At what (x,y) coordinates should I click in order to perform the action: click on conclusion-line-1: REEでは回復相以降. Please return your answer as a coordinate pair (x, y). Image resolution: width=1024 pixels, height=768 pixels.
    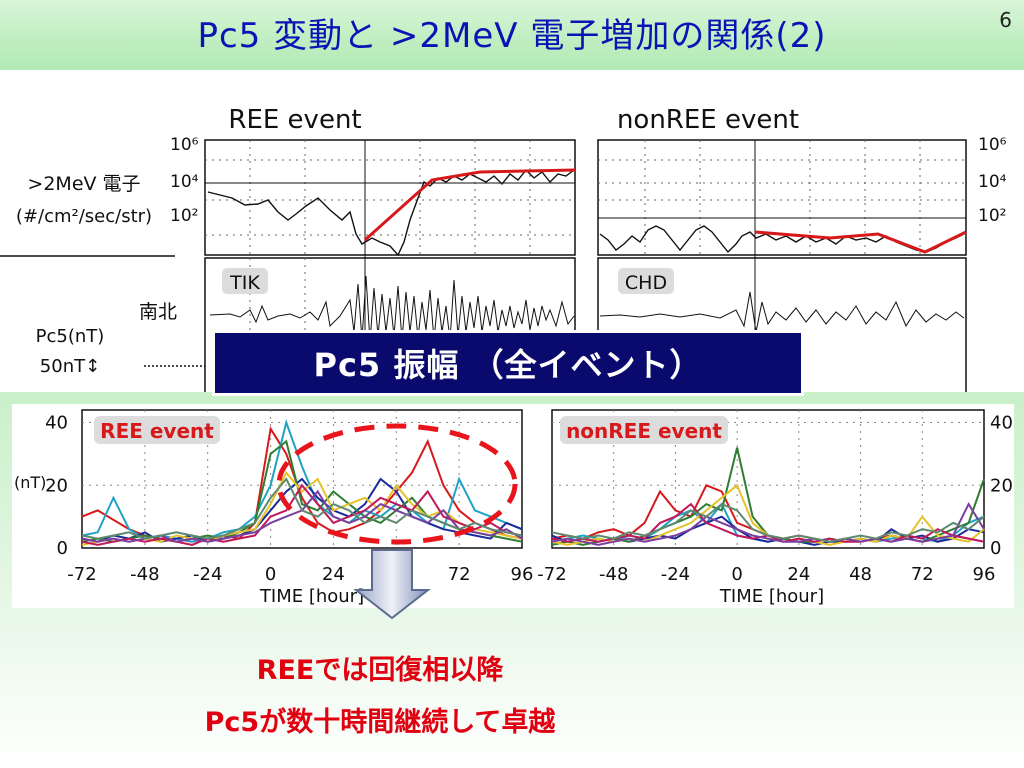
    Looking at the image, I should click on (380, 670).